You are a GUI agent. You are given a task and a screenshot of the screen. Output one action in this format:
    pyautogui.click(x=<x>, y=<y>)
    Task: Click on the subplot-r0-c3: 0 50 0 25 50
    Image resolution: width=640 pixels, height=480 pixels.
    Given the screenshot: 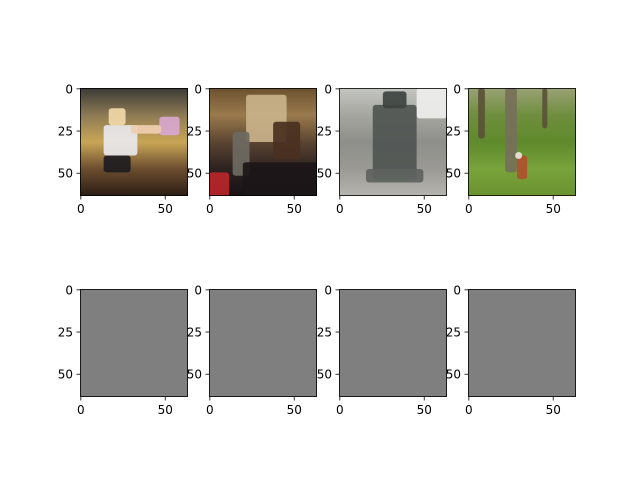 What is the action you would take?
    pyautogui.click(x=511, y=149)
    